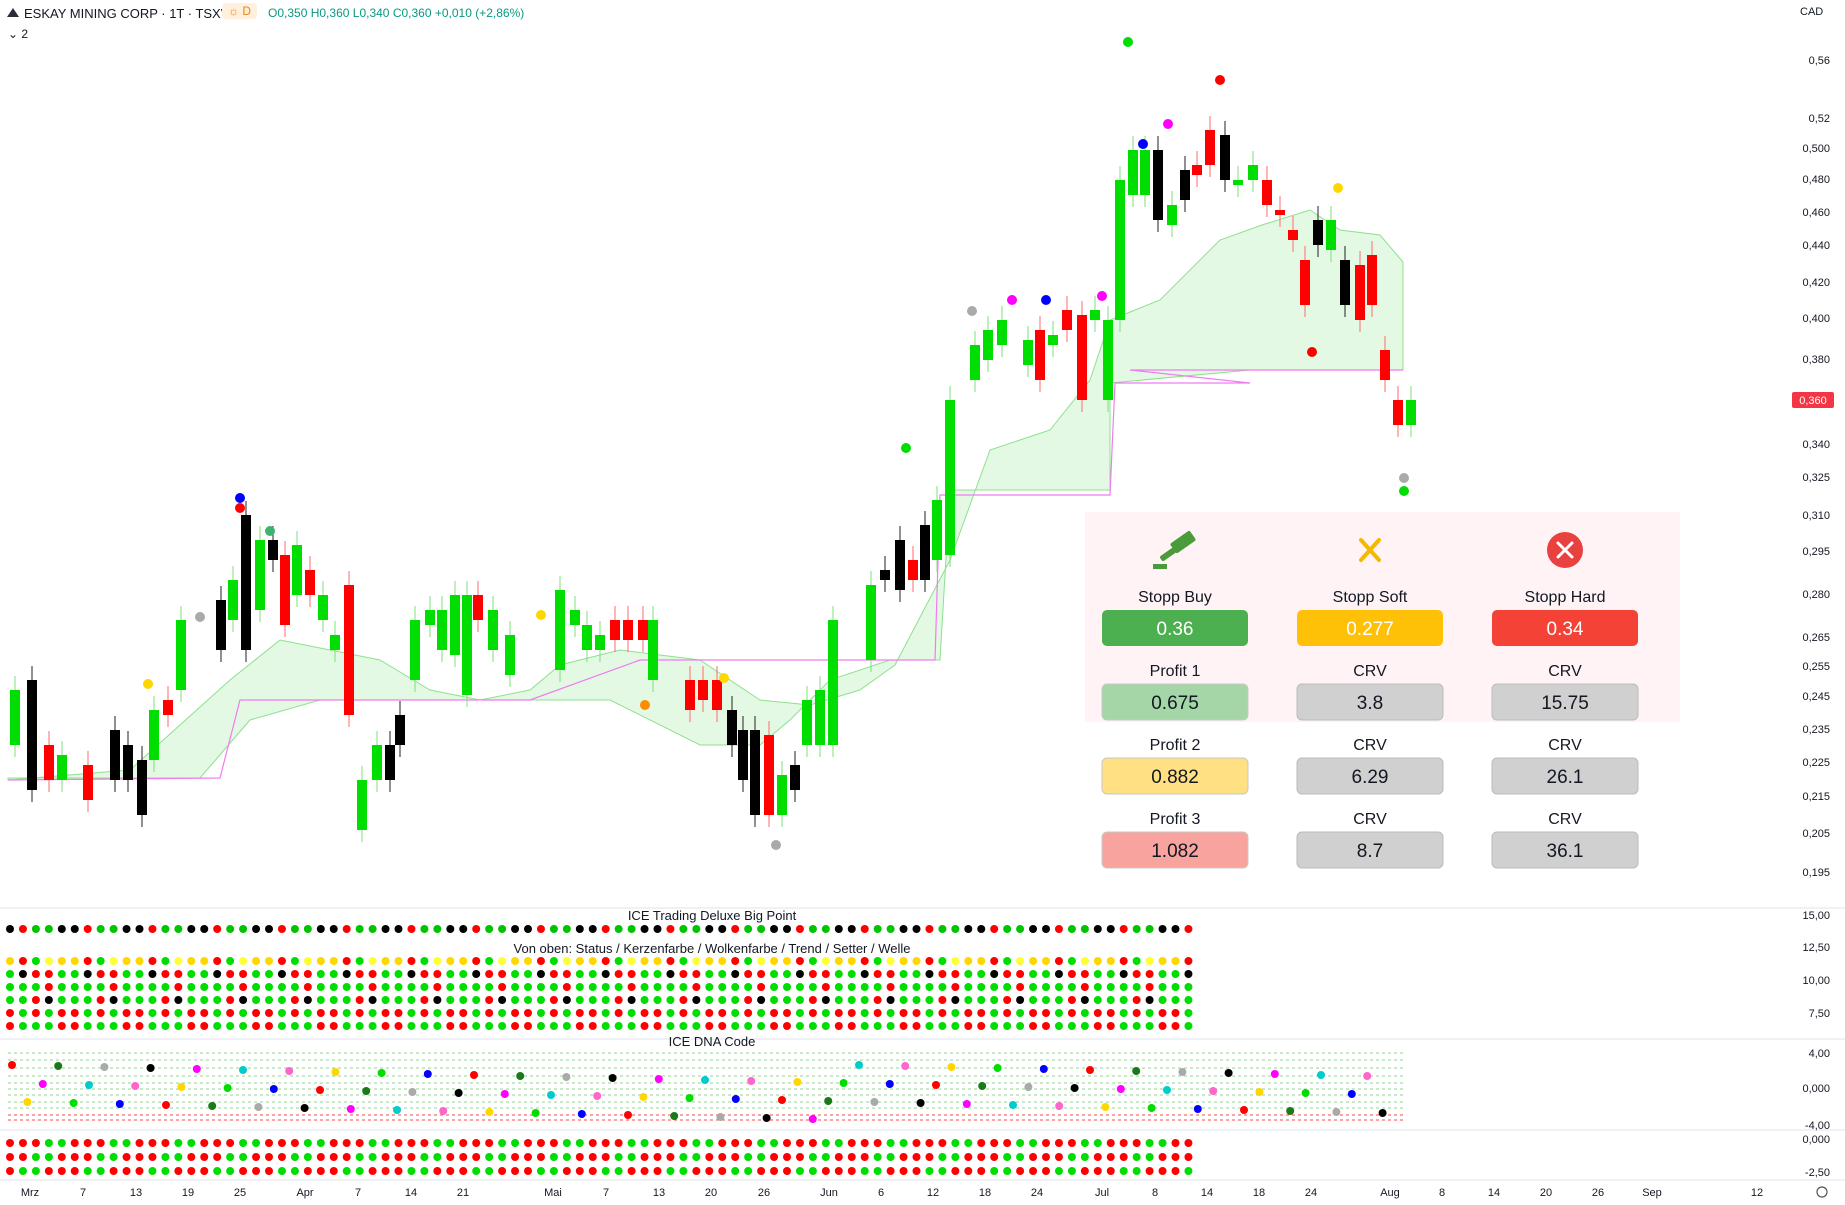  I want to click on stop-hard-header: Stopp Hard, so click(1565, 597).